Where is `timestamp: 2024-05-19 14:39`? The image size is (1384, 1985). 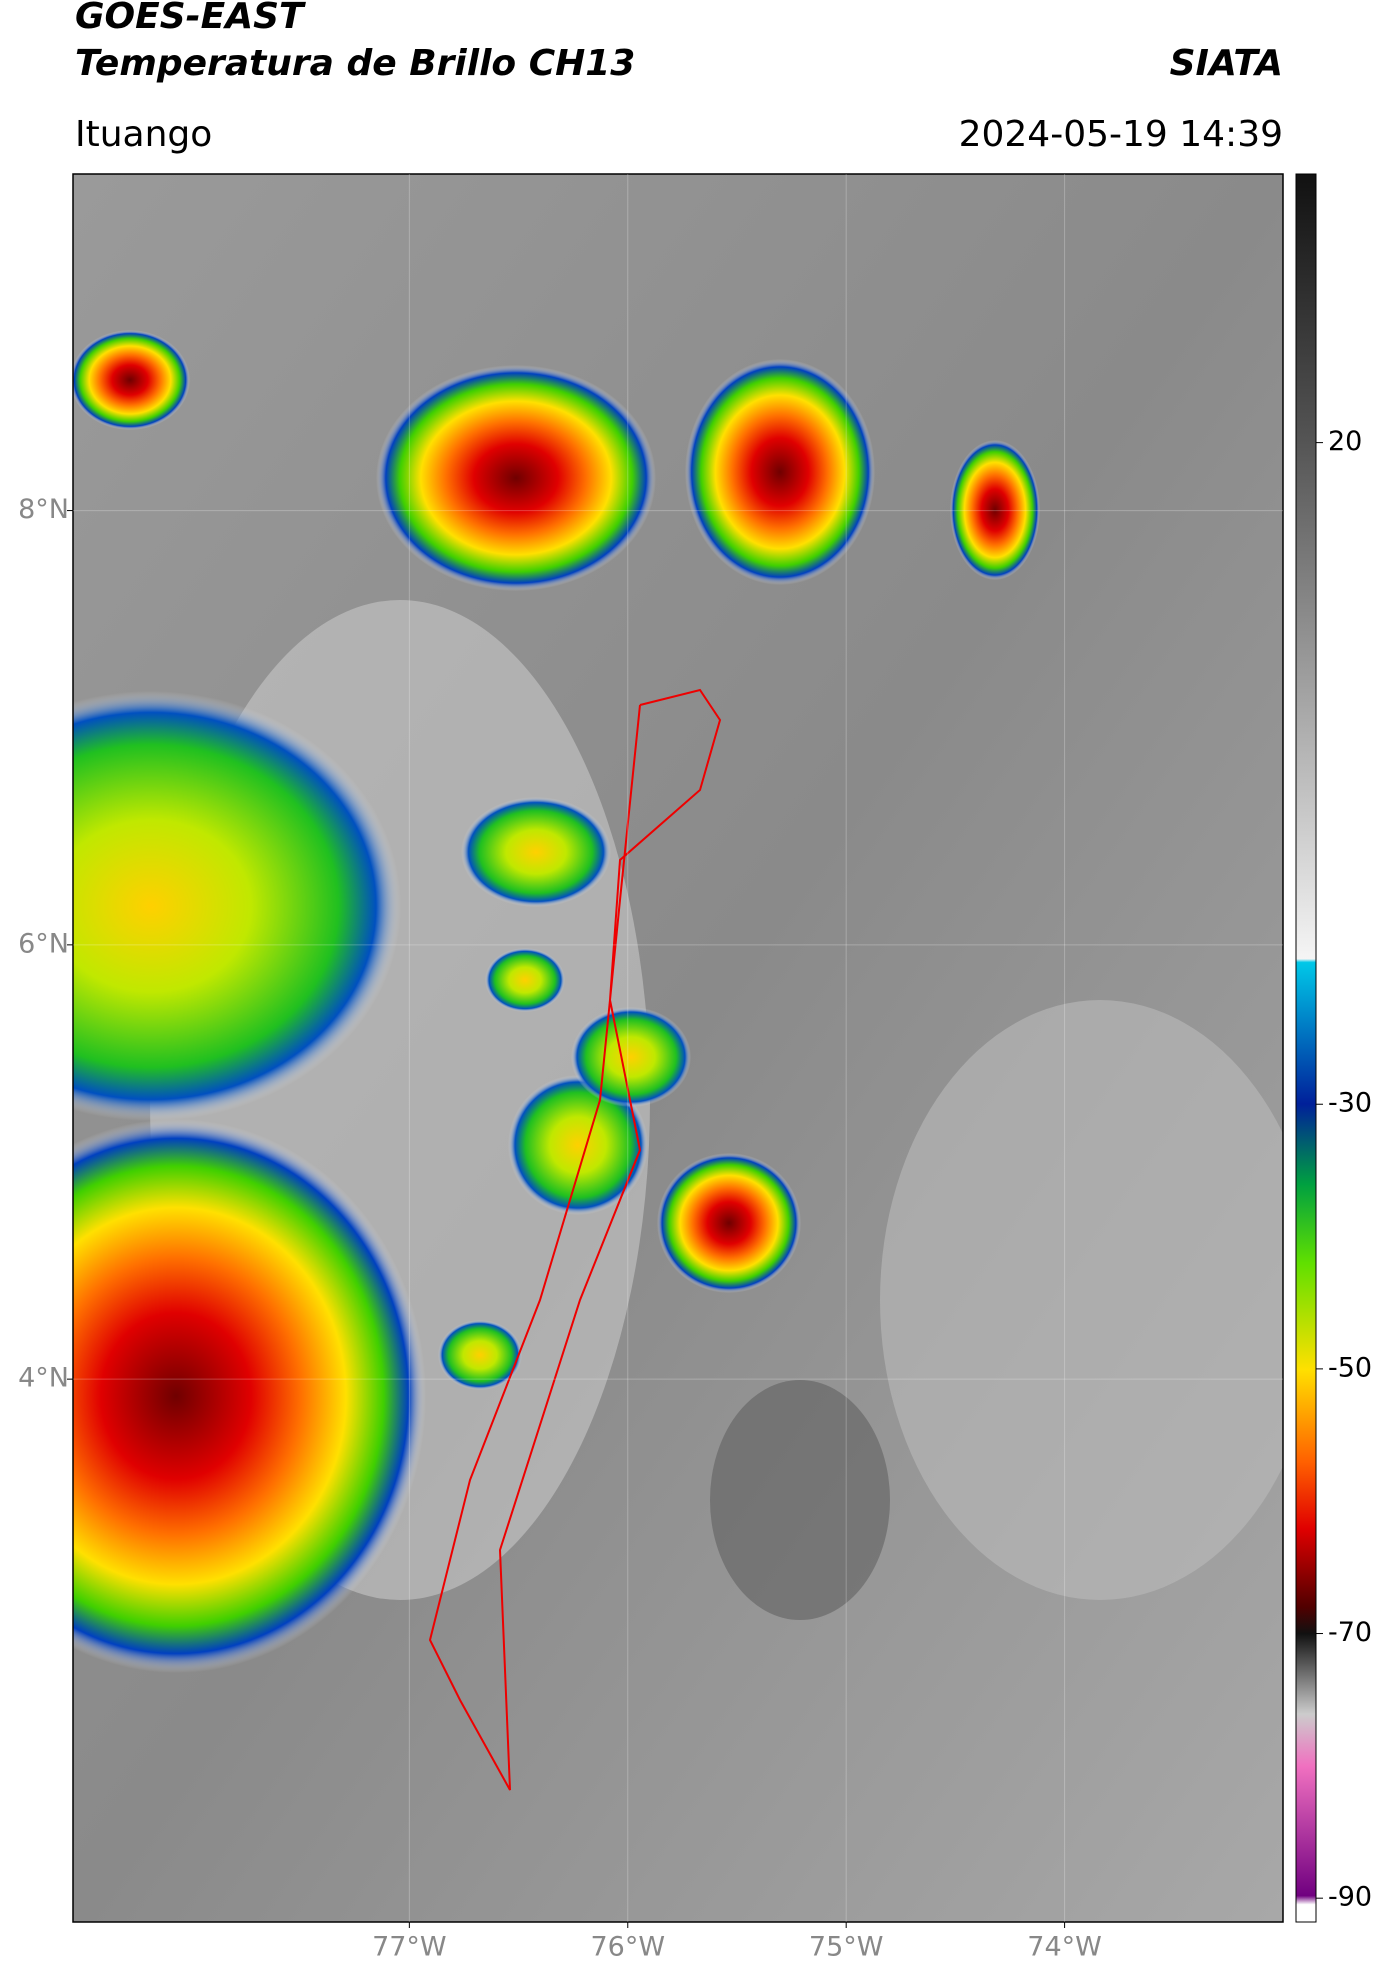
timestamp: 2024-05-19 14:39 is located at coordinates (1121, 134).